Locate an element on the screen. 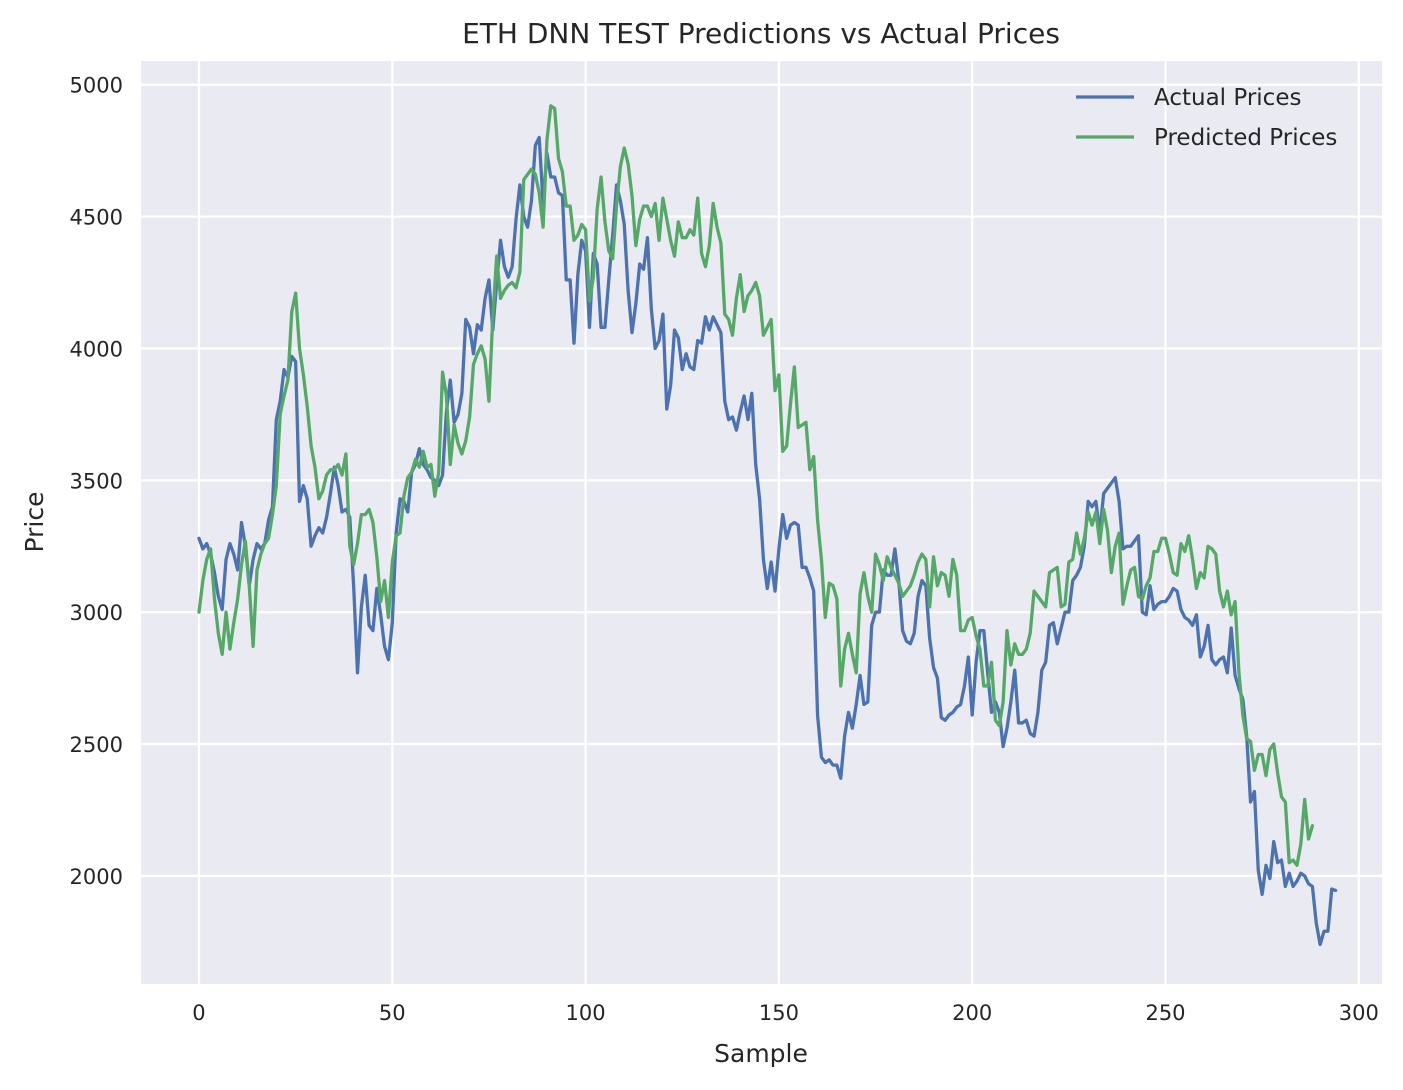  y-axis: 2000 2500 3000 3500 4000 4500 5000 is located at coordinates (96, 481).